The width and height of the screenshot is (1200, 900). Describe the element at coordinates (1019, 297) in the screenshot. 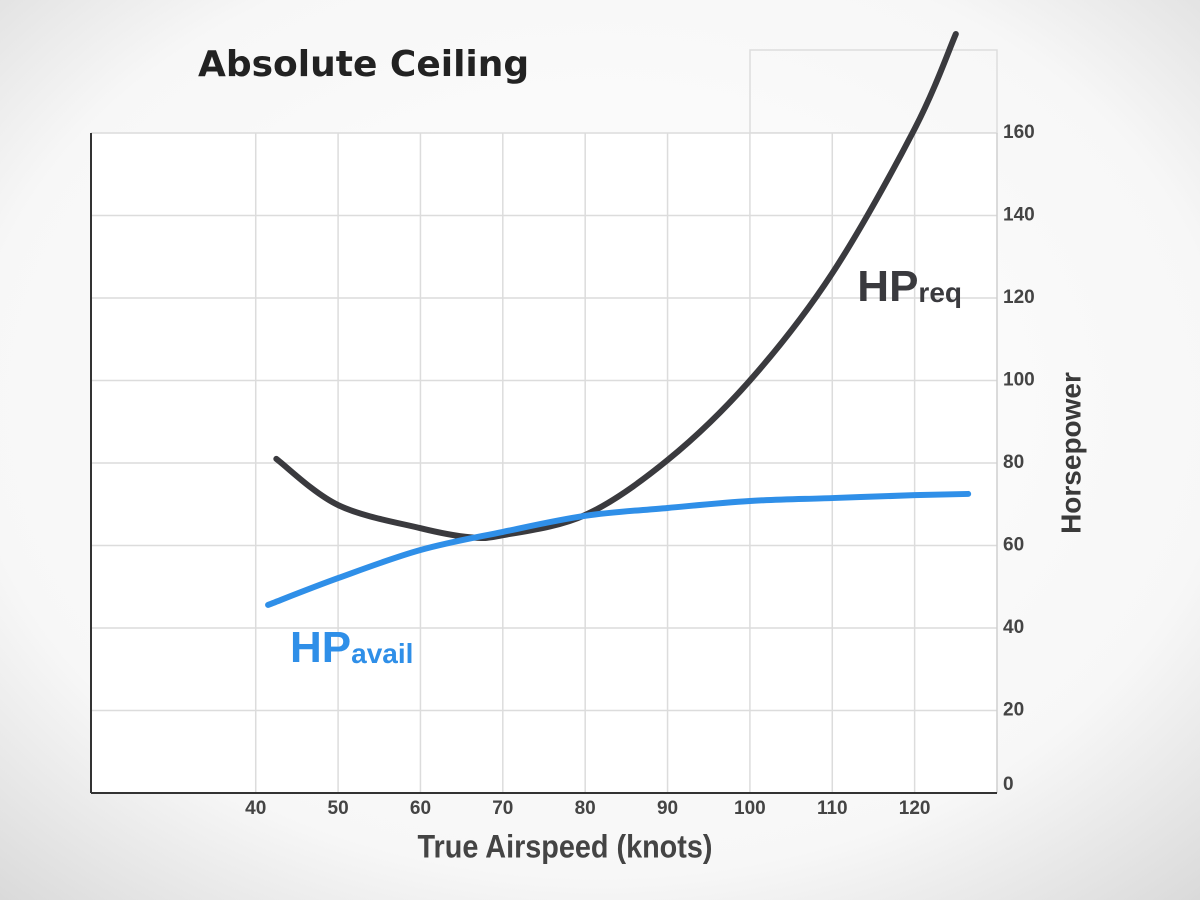

I see `y-tick-label: 120` at that location.